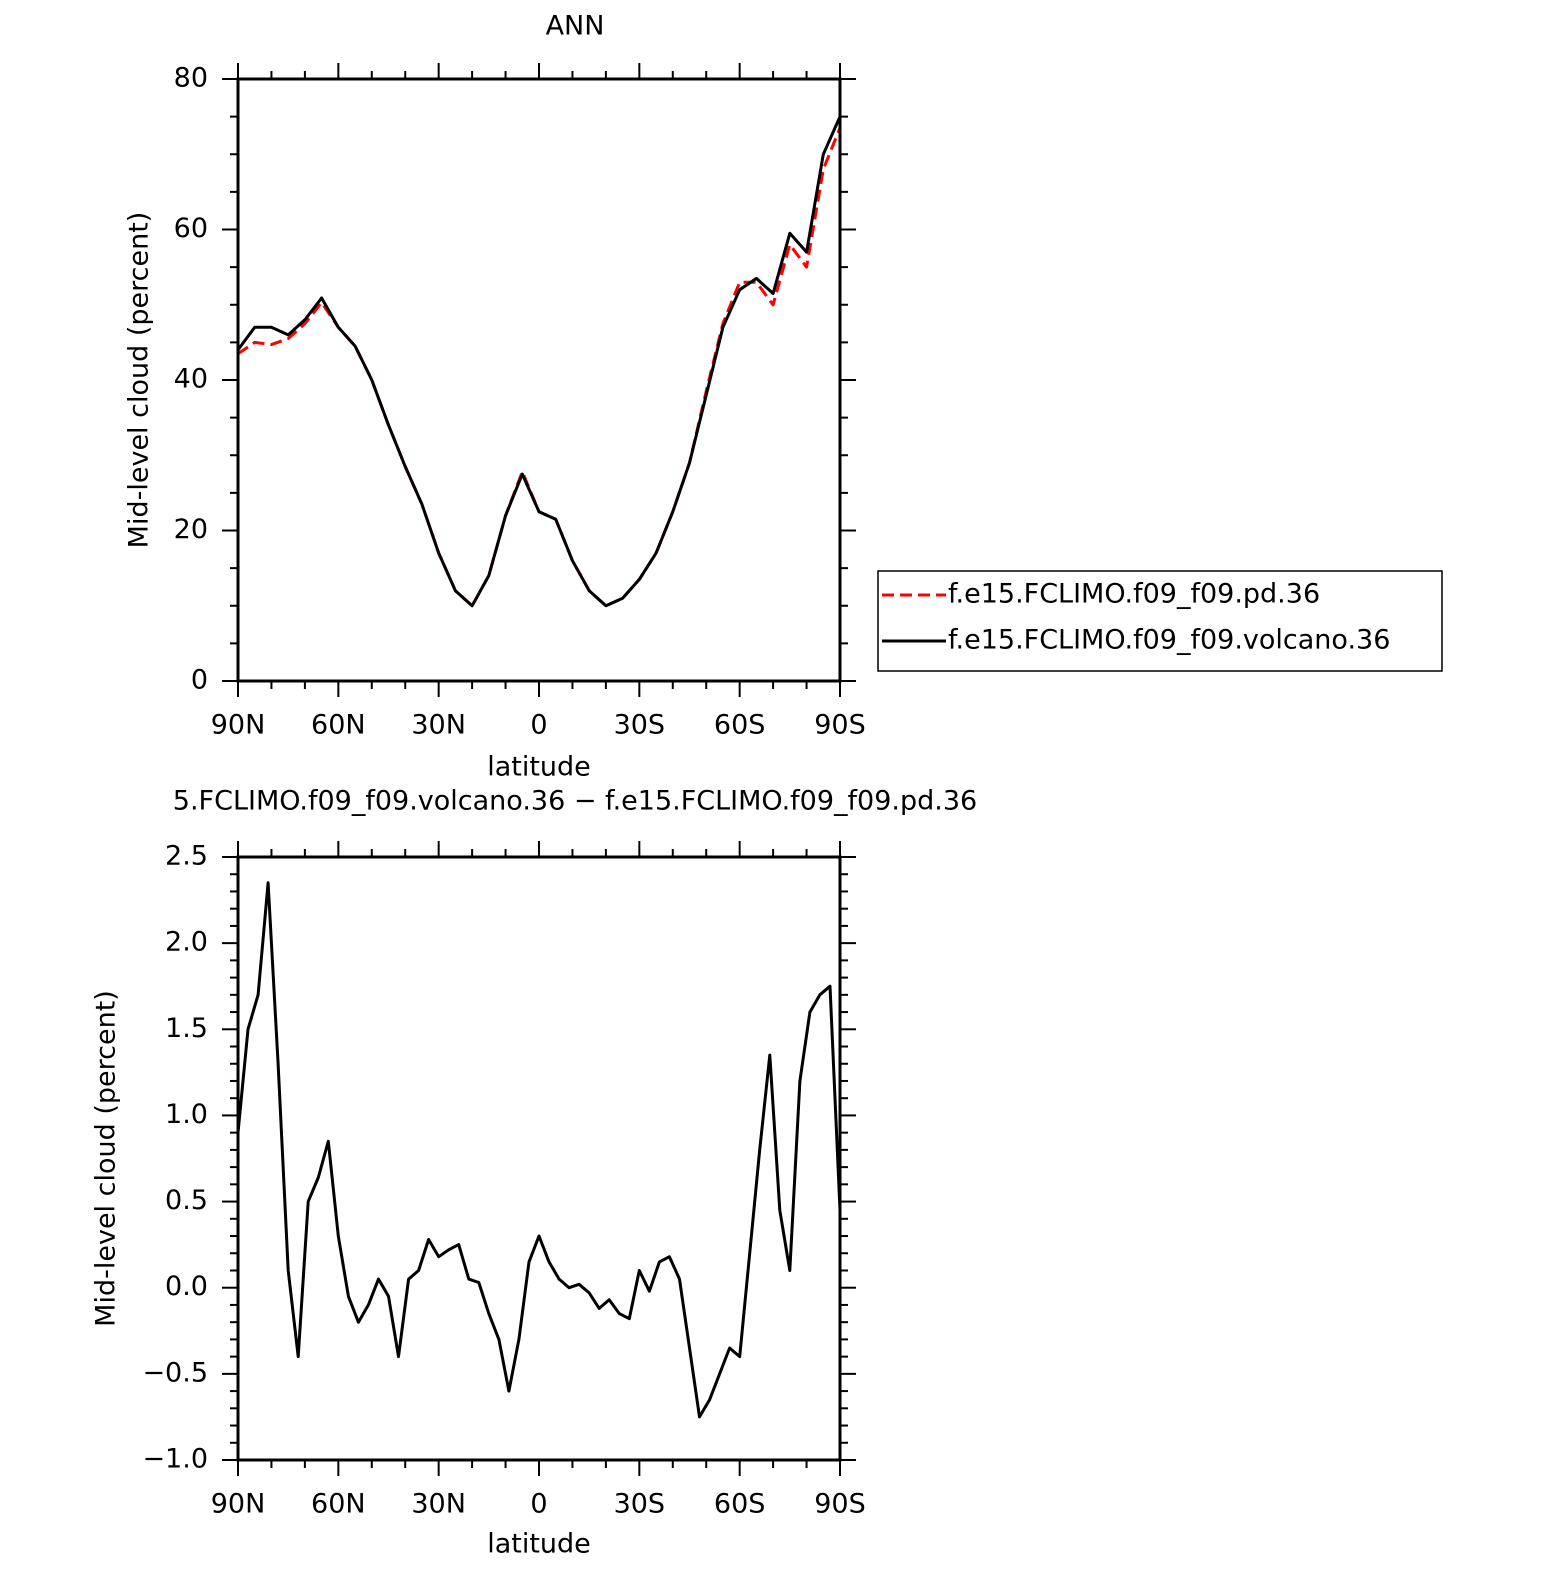 The image size is (1549, 1569). What do you see at coordinates (186, 1286) in the screenshot?
I see `y-tick-label: 0.0` at bounding box center [186, 1286].